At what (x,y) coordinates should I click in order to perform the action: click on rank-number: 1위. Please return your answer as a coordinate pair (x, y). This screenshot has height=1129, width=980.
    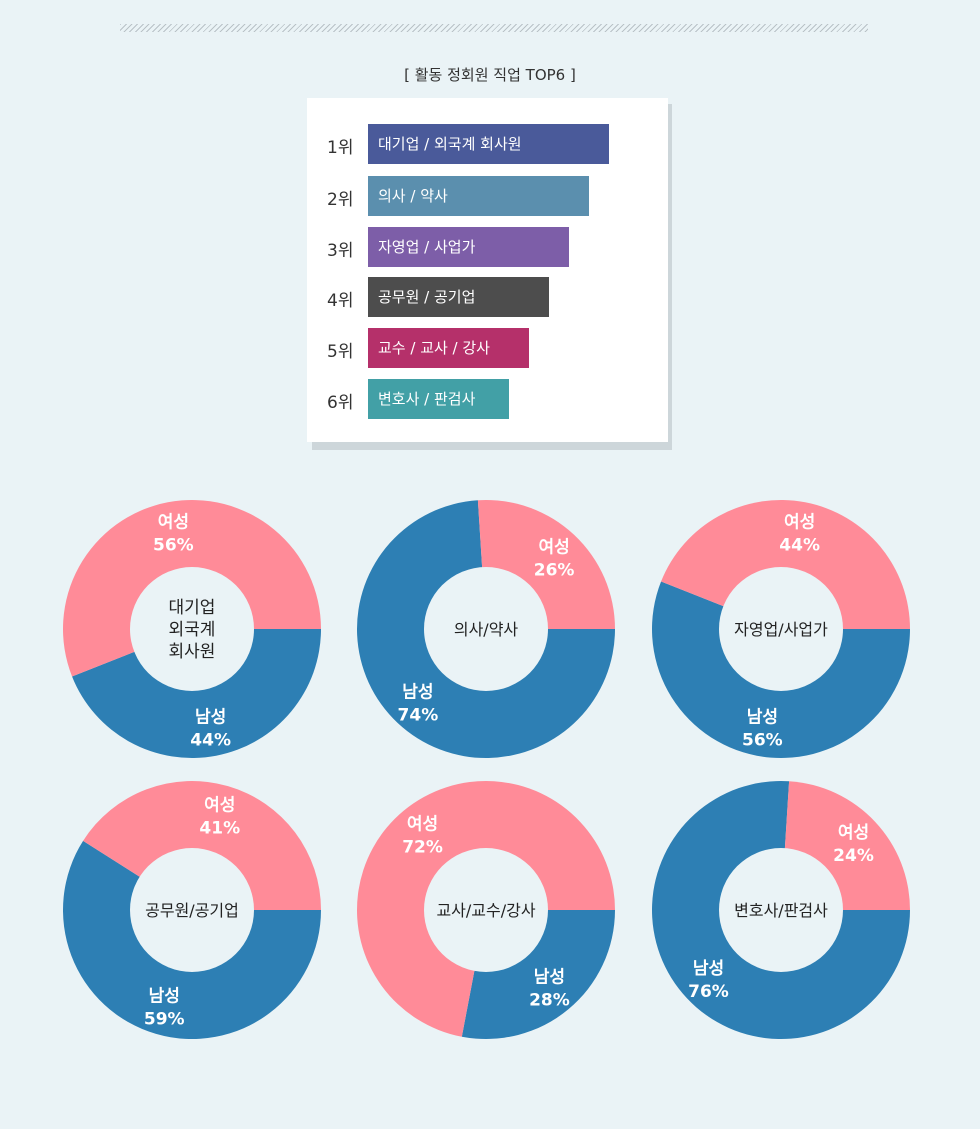
    Looking at the image, I should click on (340, 148).